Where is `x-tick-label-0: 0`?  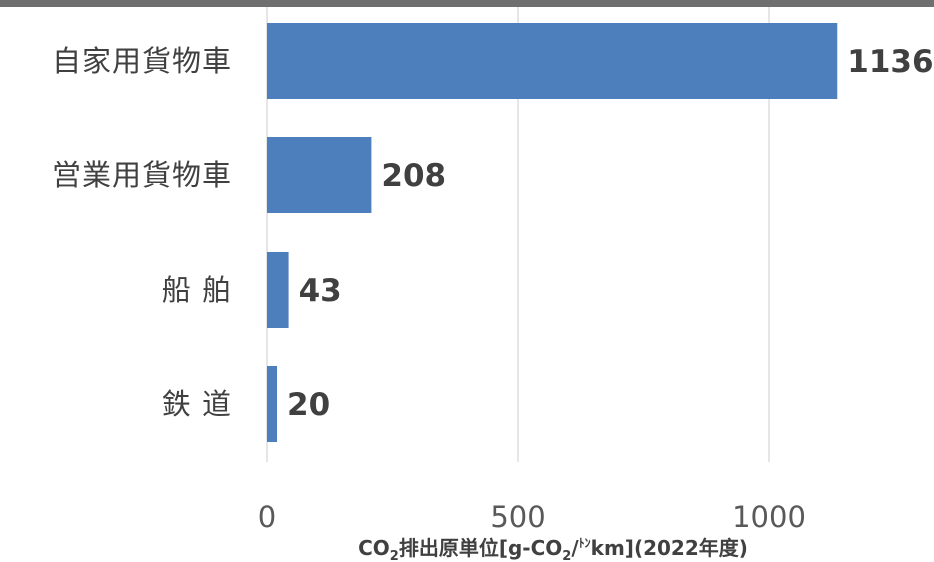
x-tick-label-0: 0 is located at coordinates (267, 517).